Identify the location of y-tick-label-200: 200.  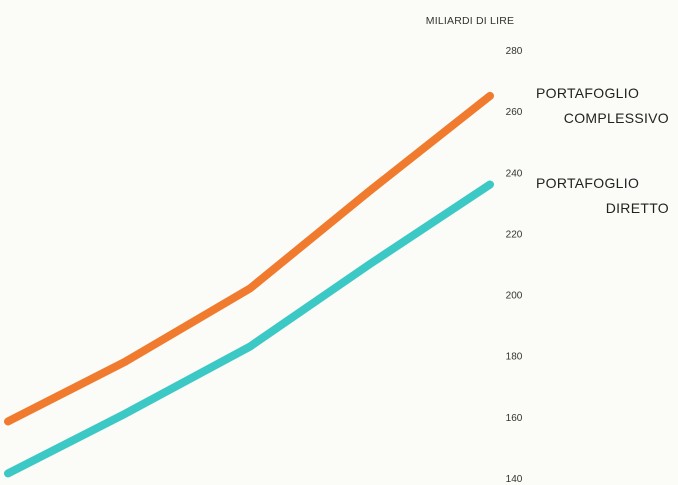
(514, 296).